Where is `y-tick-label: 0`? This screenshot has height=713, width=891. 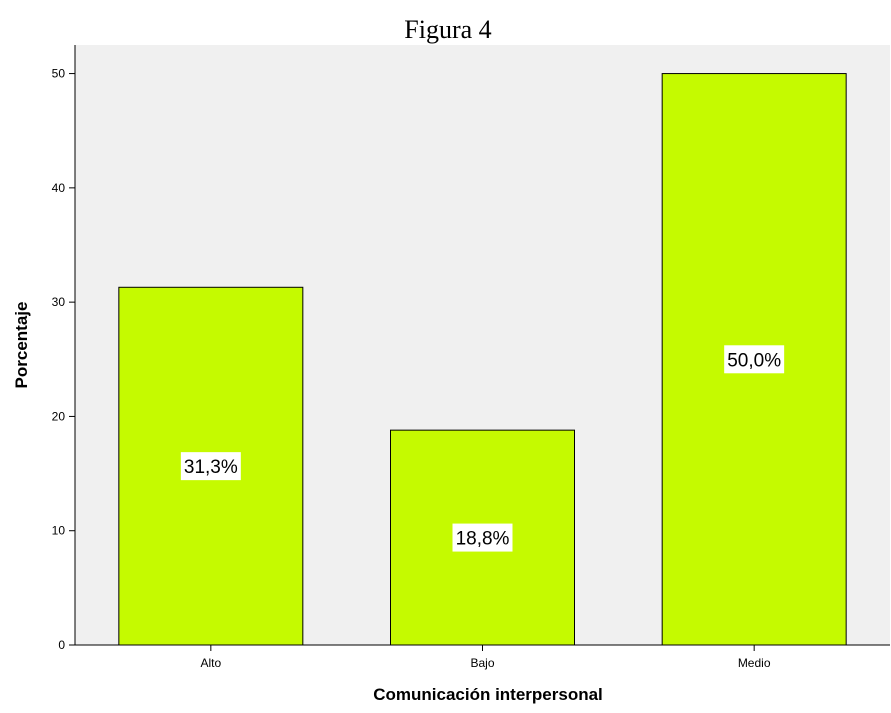 y-tick-label: 0 is located at coordinates (61, 645).